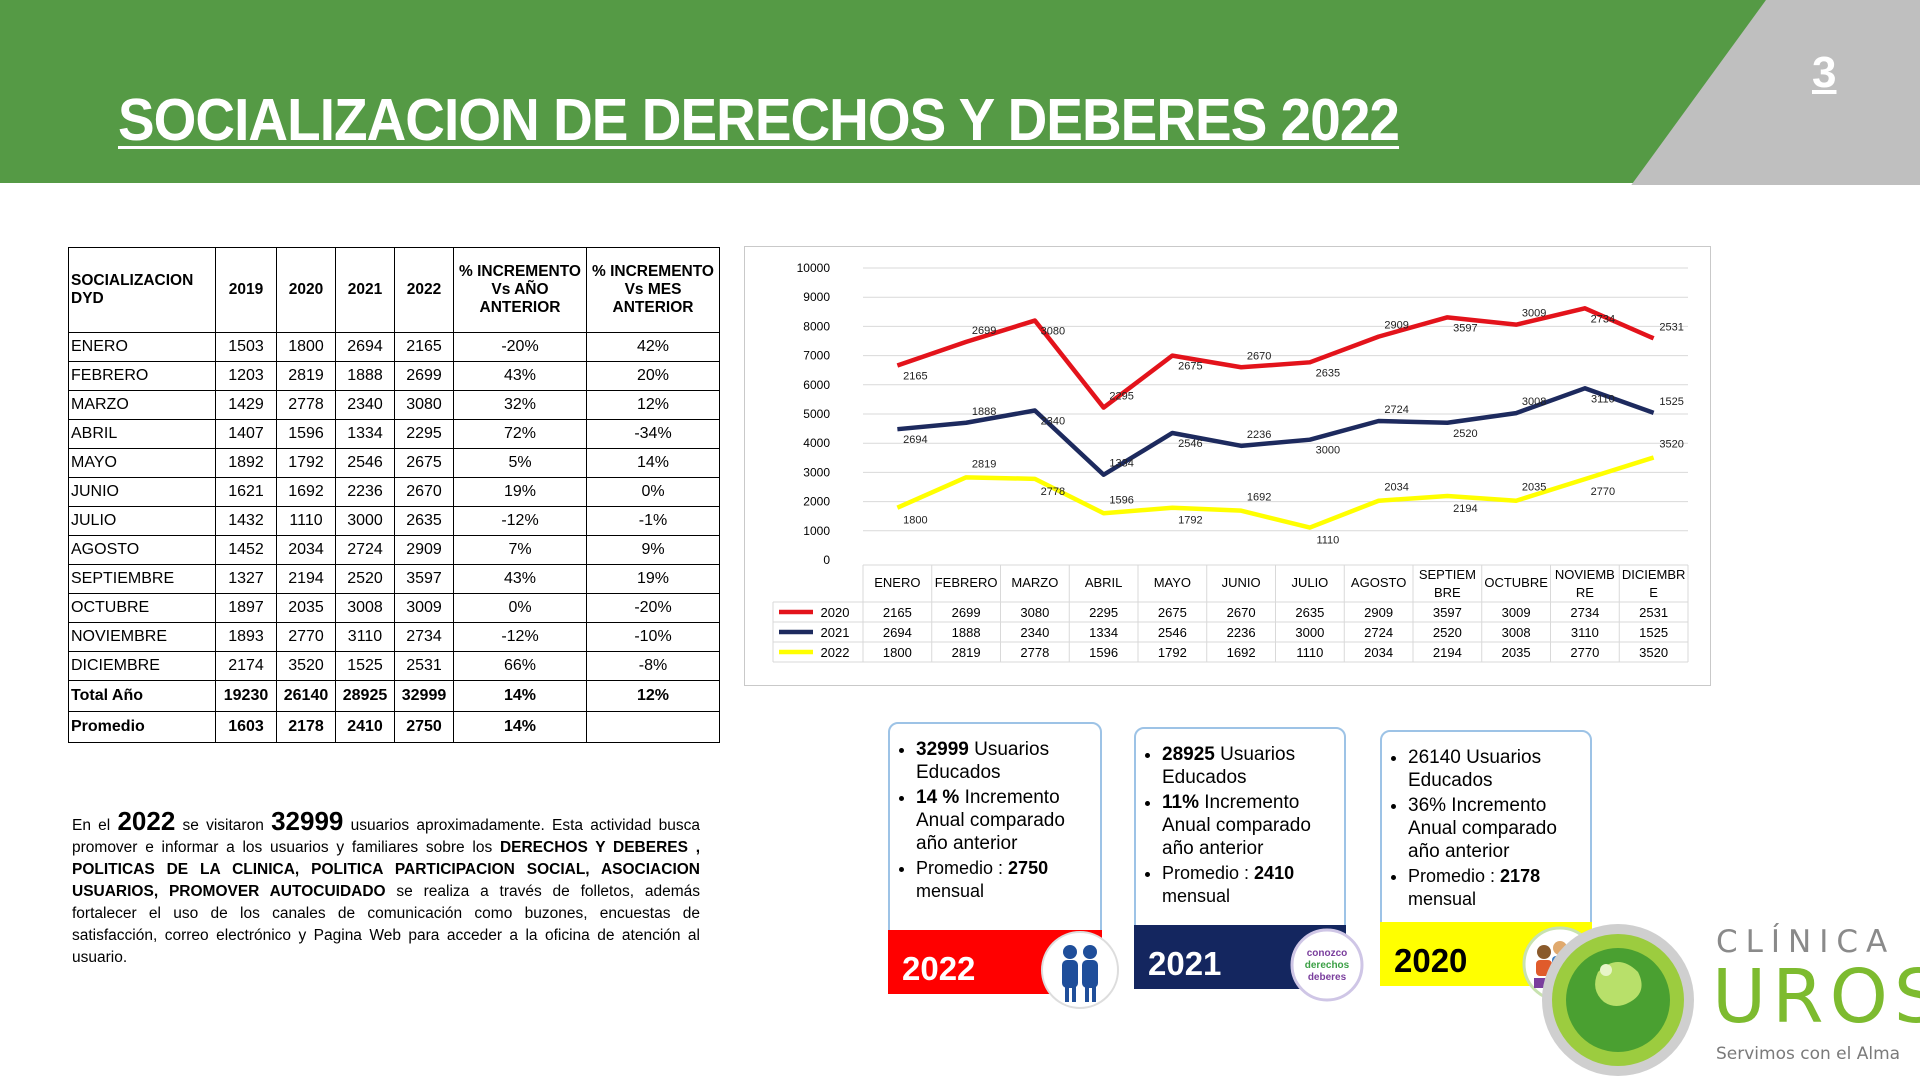  I want to click on table-cell: 2778, so click(306, 405).